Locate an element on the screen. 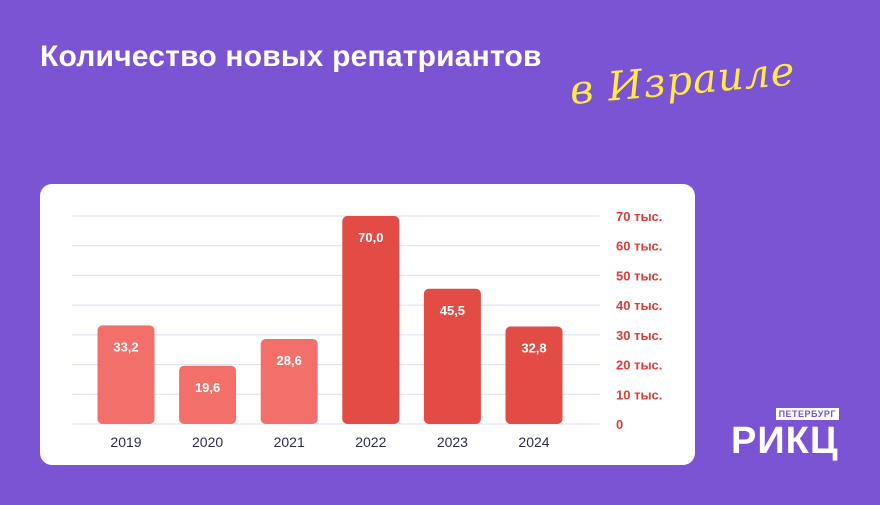  logo-brand: РИКЦ is located at coordinates (785, 441).